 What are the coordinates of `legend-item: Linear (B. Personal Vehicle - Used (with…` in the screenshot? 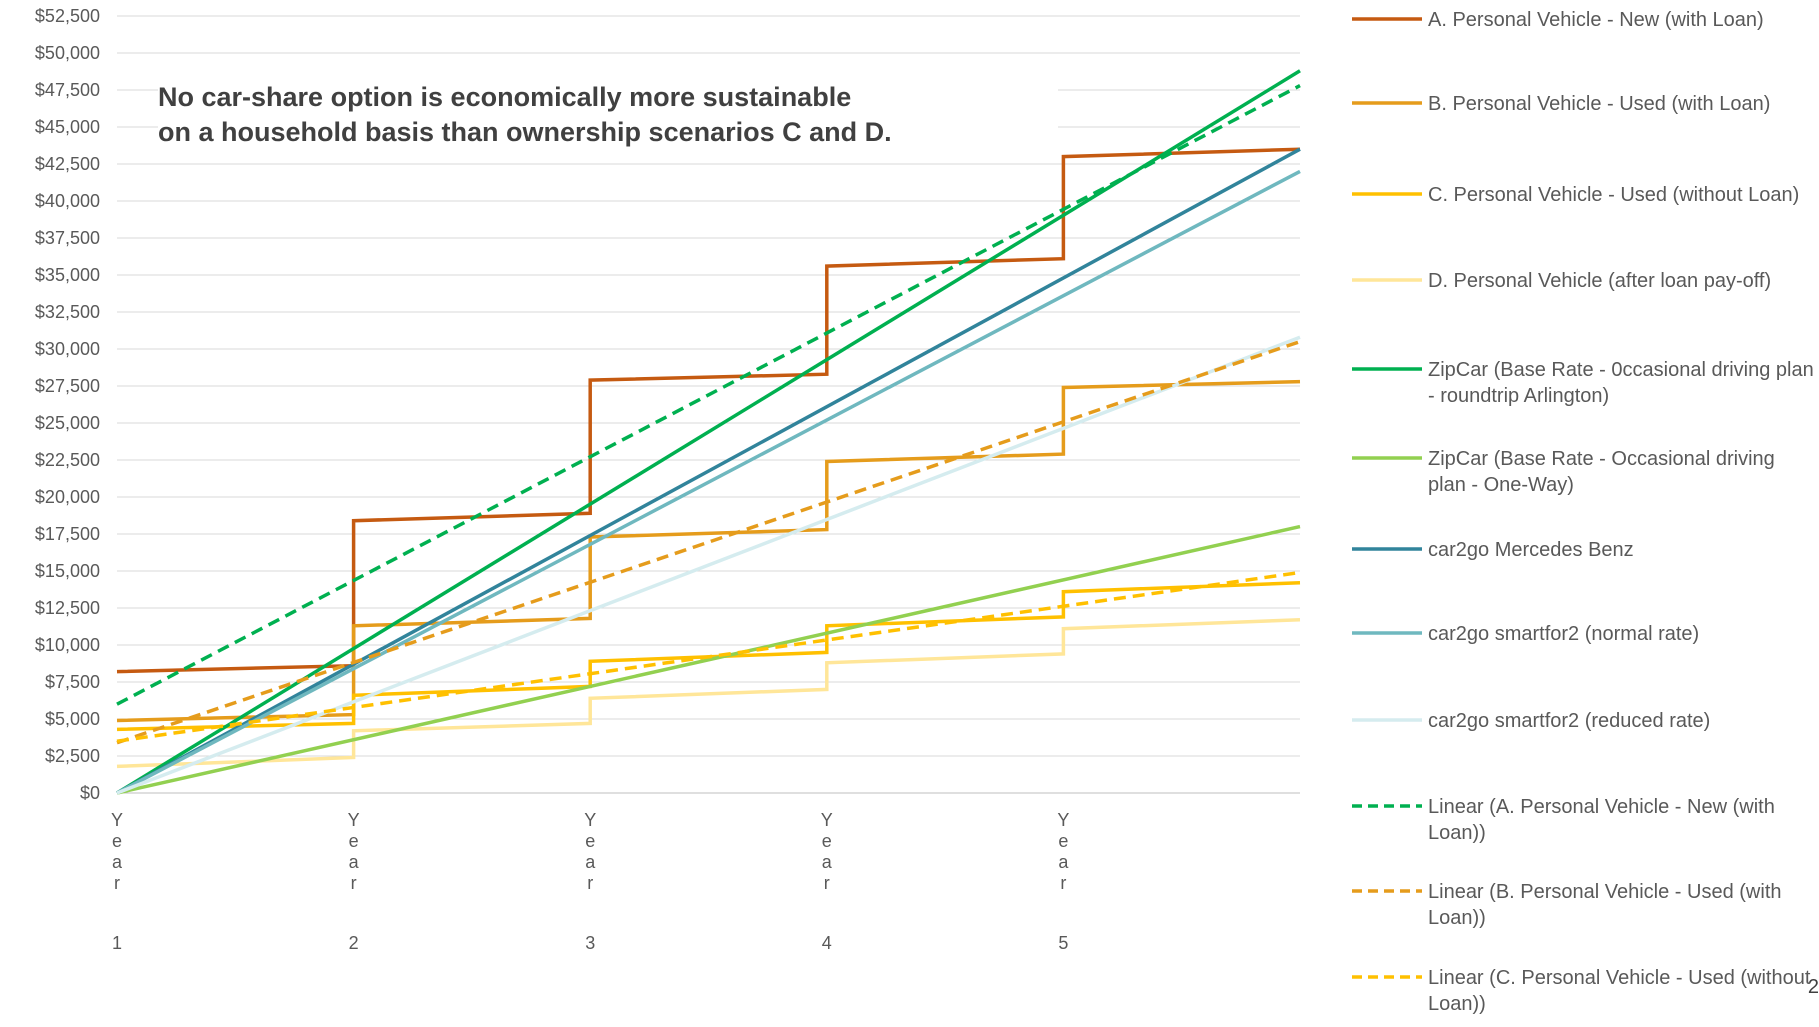 It's located at (1584, 910).